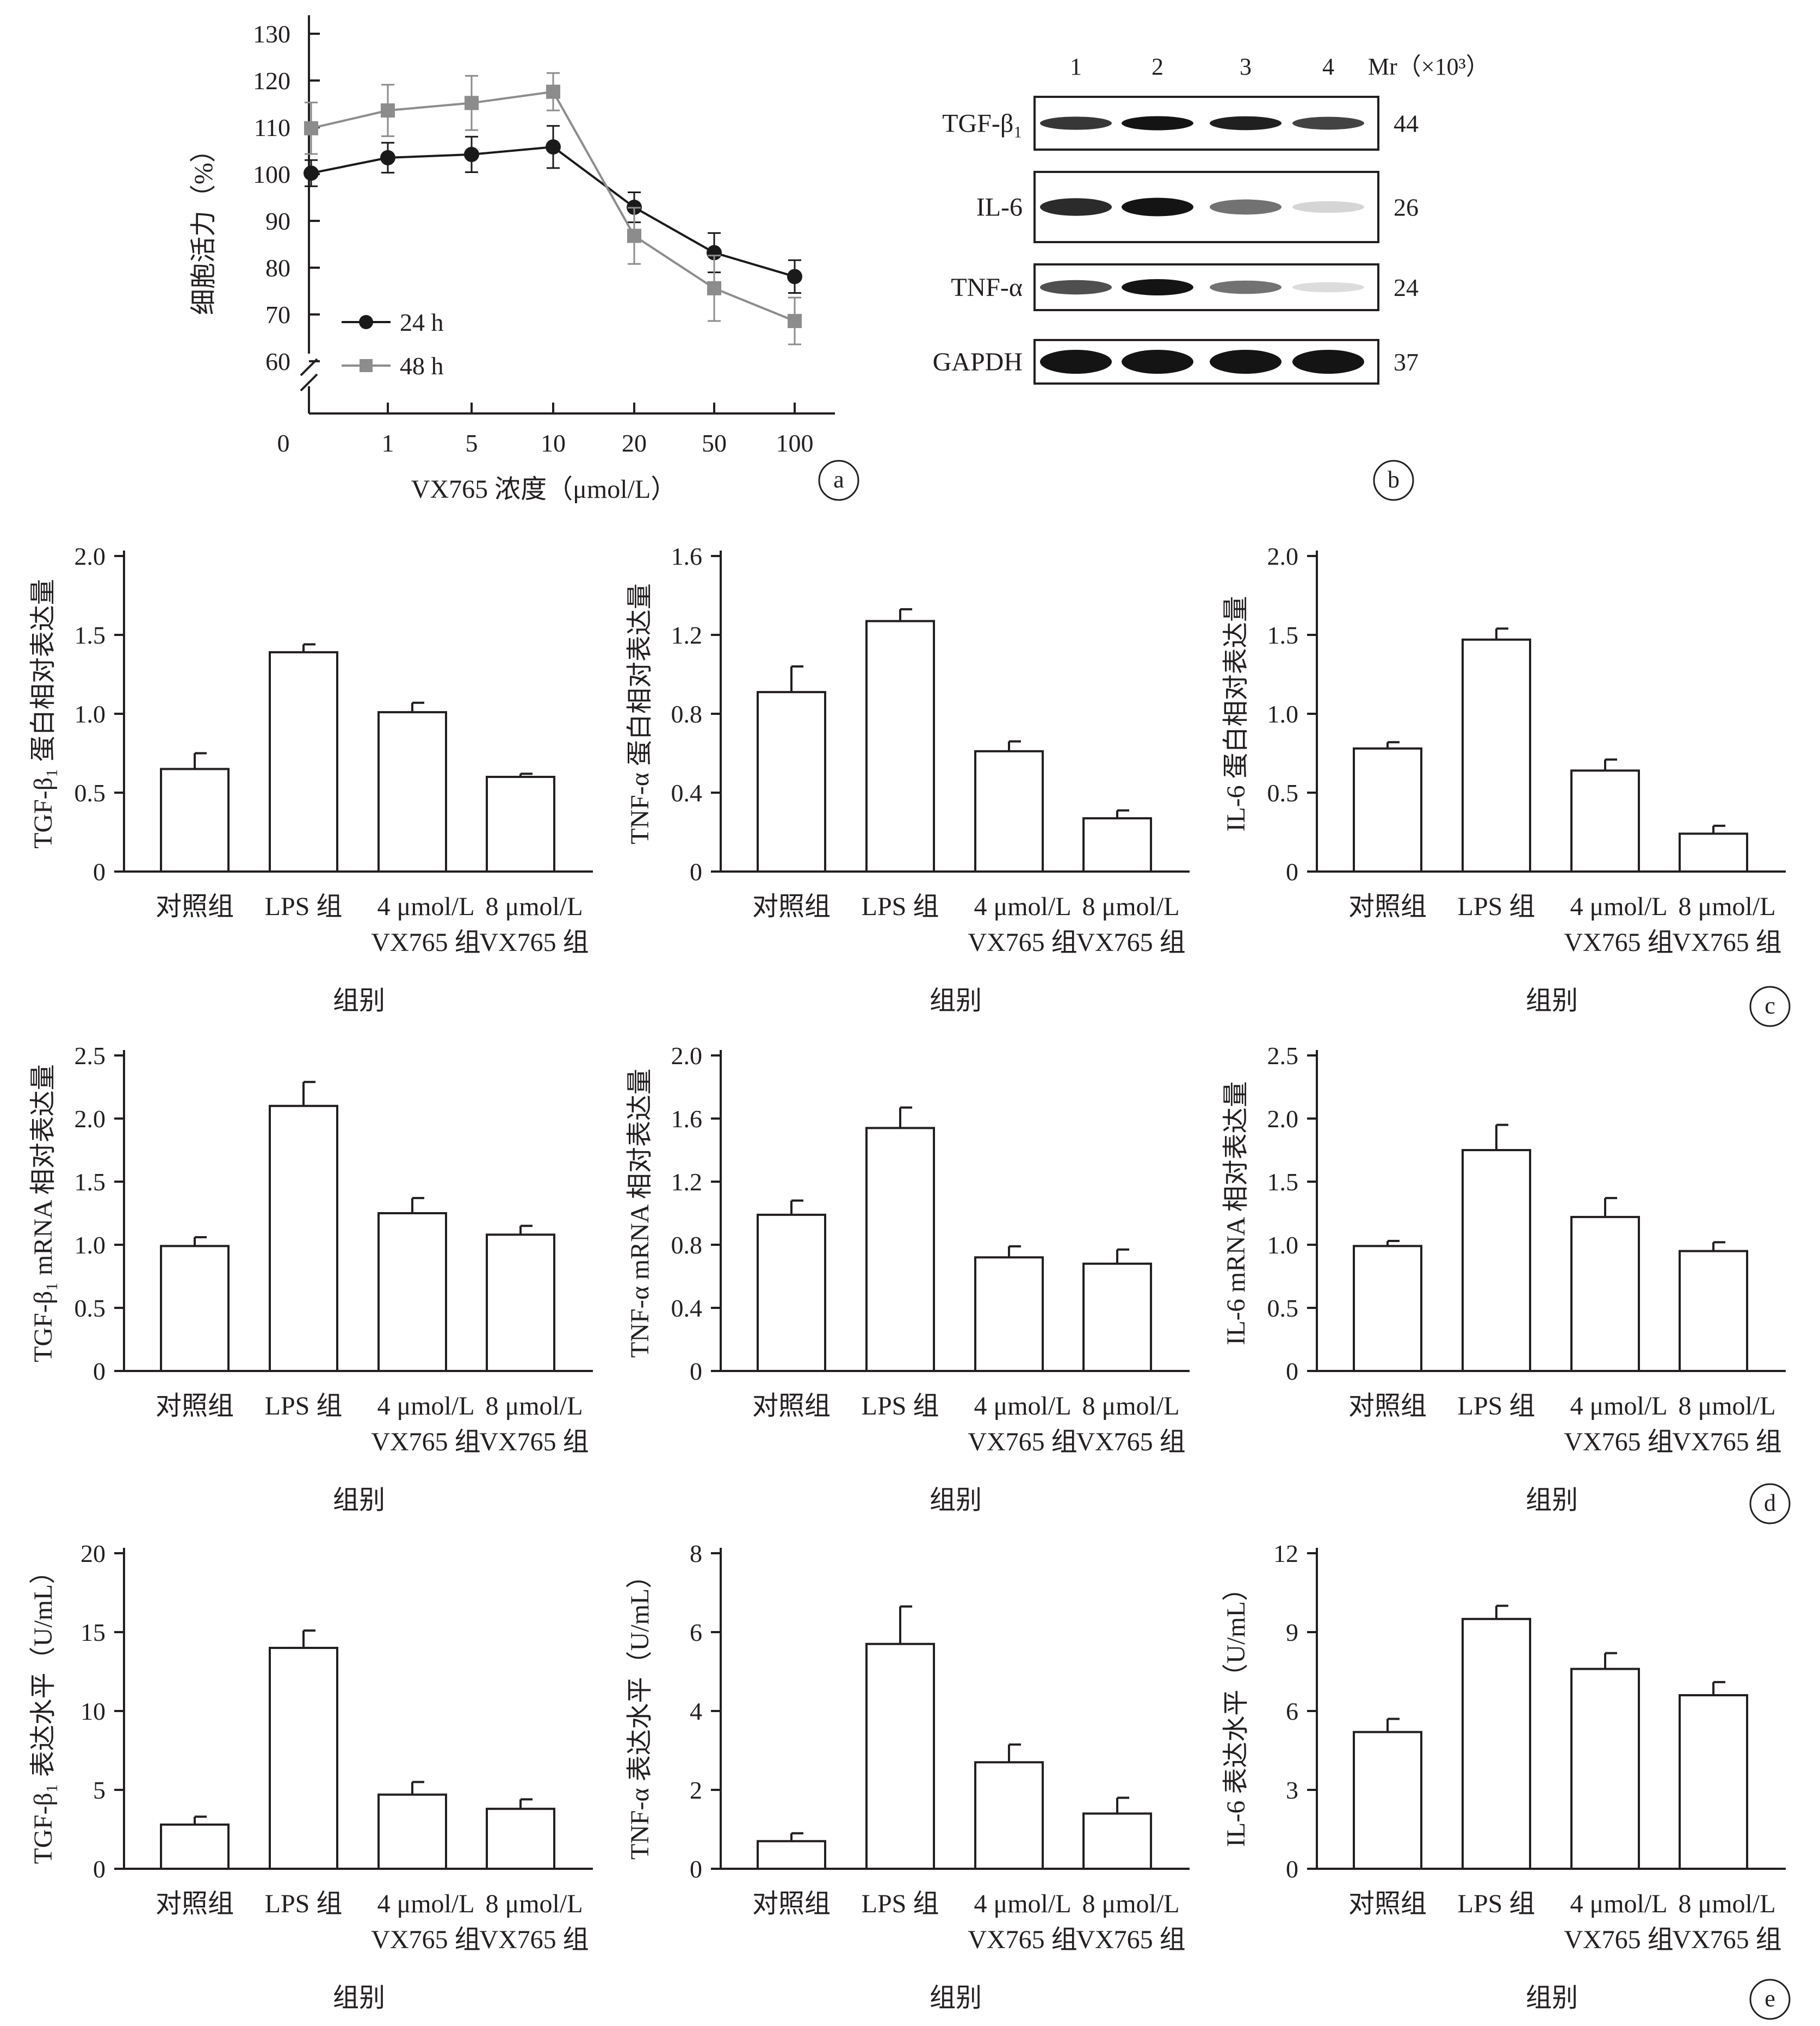 Image resolution: width=1820 pixels, height=2026 pixels. Describe the element at coordinates (634, 443) in the screenshot. I see `x-tick-label: 20` at that location.